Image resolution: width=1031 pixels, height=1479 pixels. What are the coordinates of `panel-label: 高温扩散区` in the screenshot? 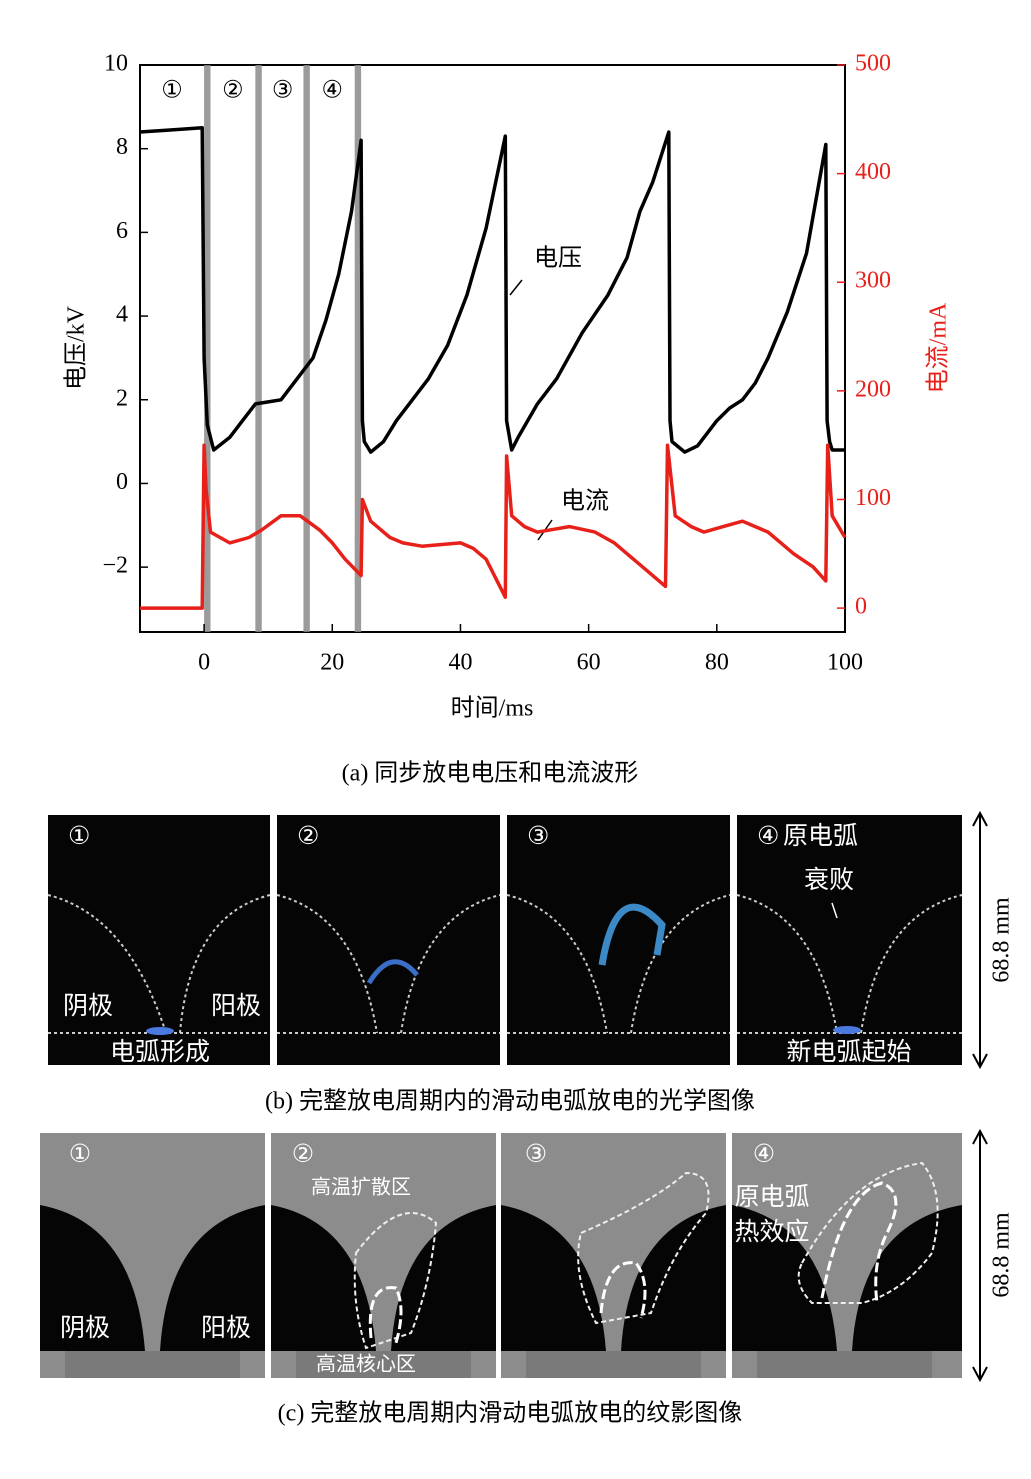 It's located at (361, 1187).